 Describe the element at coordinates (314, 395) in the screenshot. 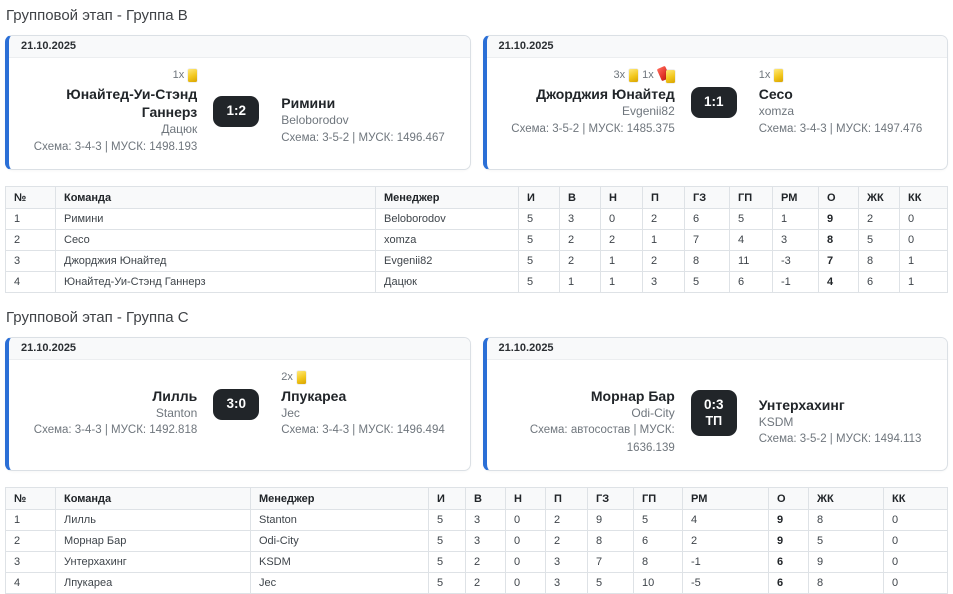

I see `team-name: Лпукареа` at that location.